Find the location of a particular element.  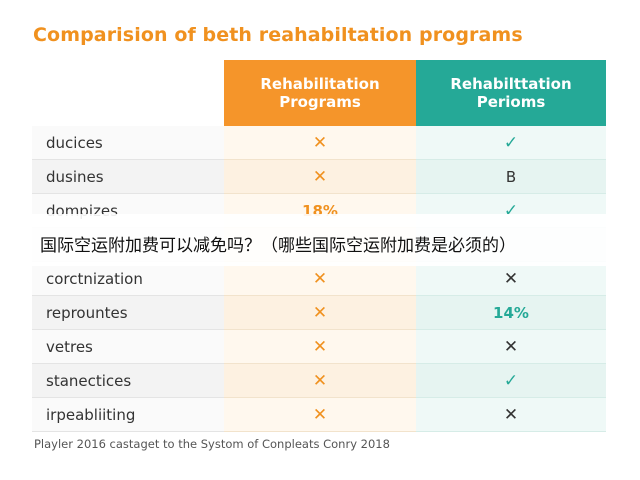

column-header-programs-label: Rehabilitation Programs is located at coordinates (320, 93).